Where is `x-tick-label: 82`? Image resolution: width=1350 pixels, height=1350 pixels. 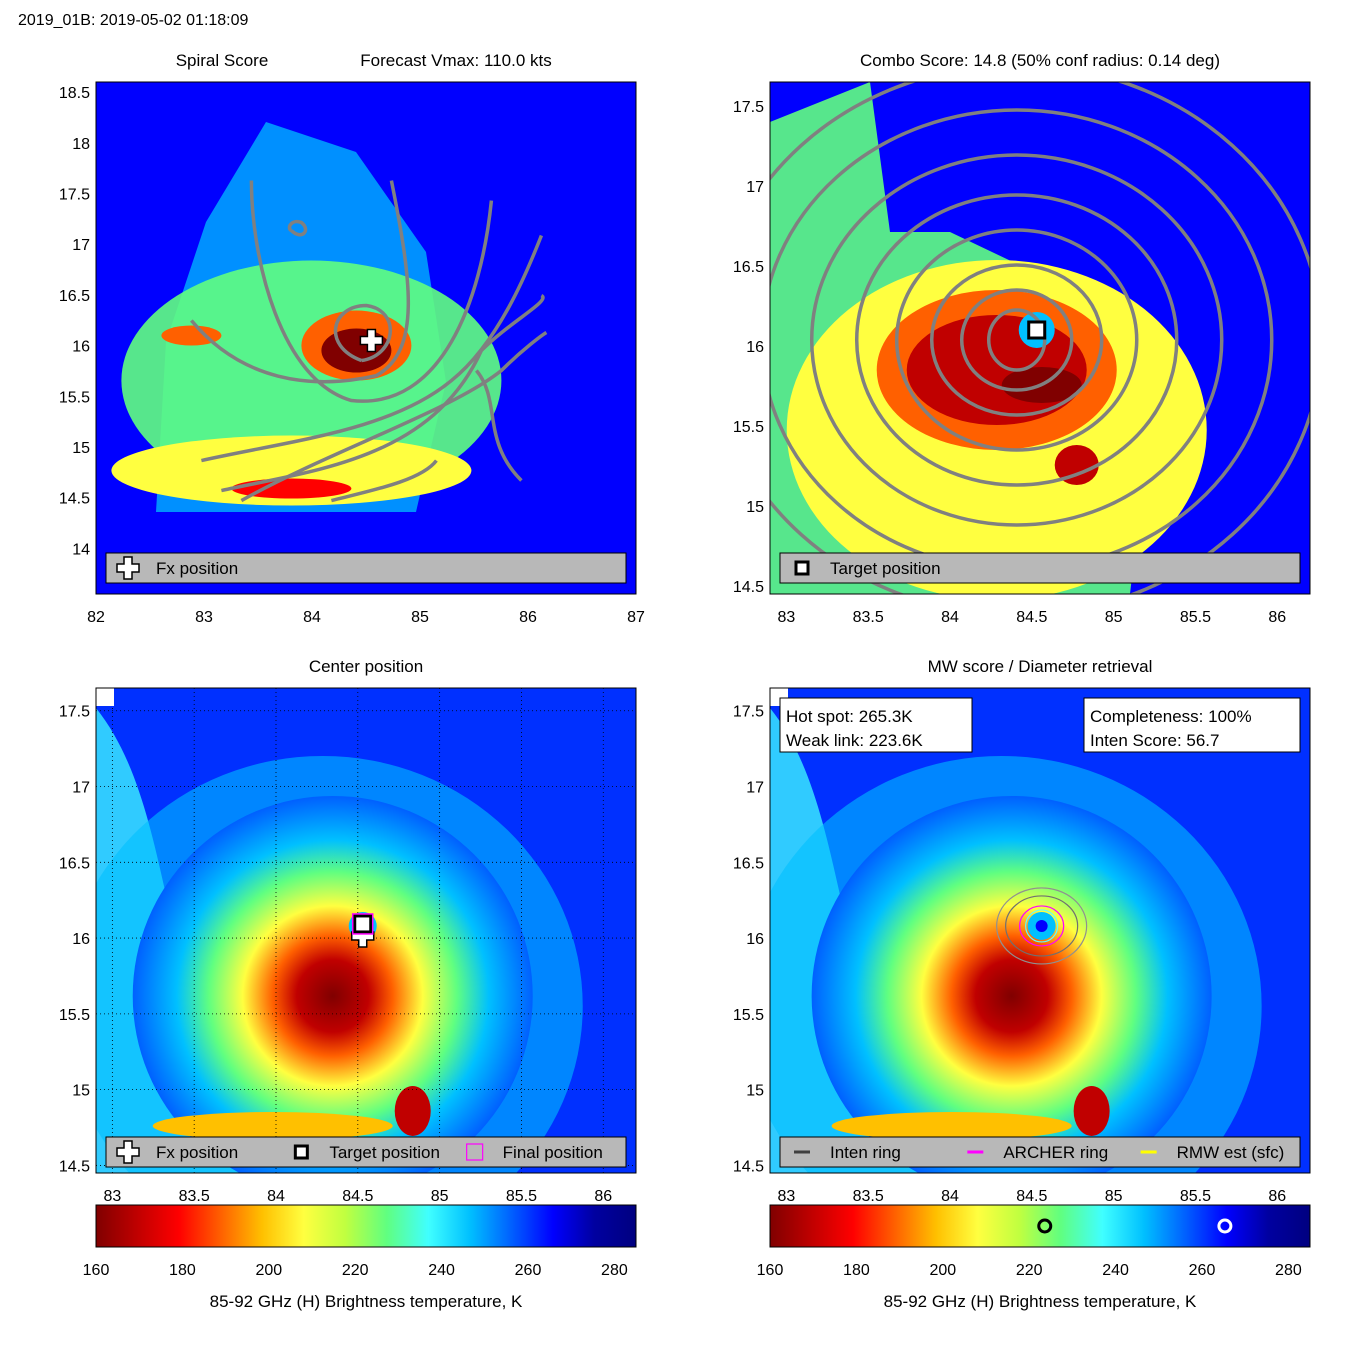
x-tick-label: 82 is located at coordinates (96, 617).